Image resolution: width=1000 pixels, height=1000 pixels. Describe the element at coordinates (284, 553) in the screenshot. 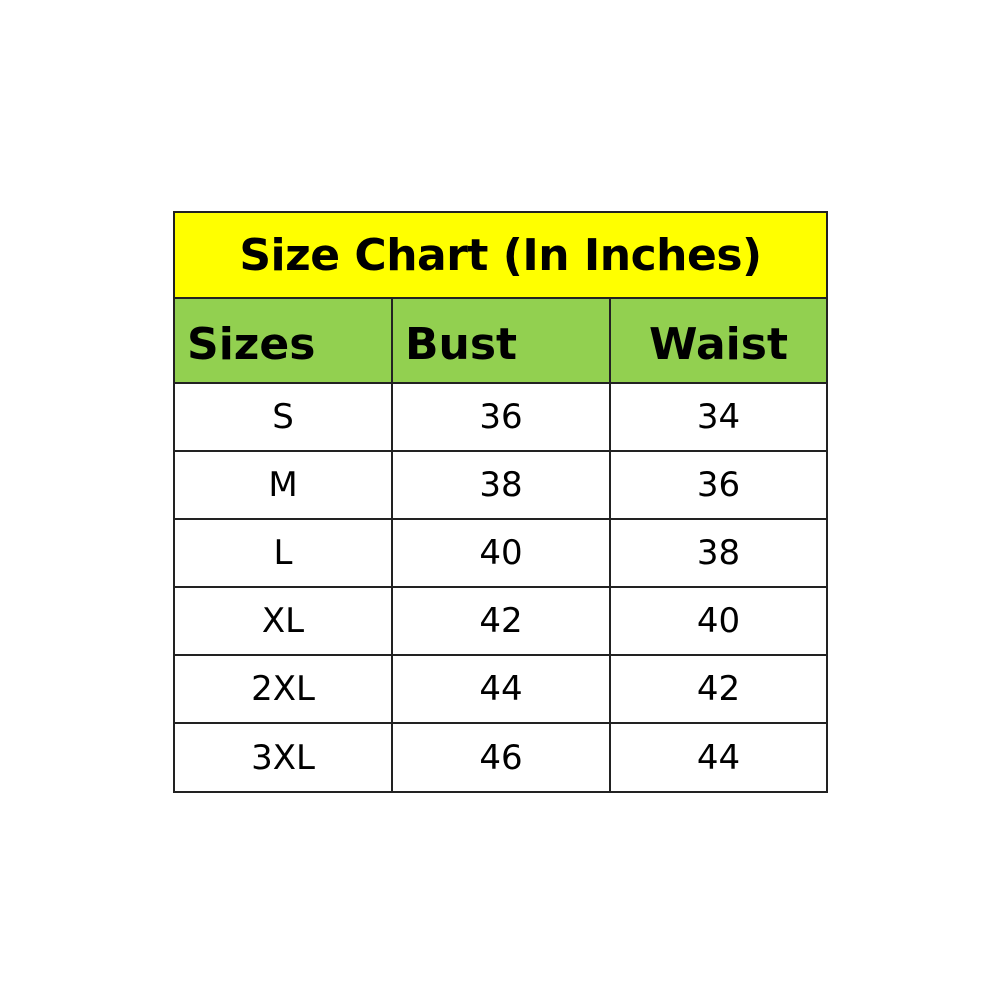

I see `size-cell: L` at that location.